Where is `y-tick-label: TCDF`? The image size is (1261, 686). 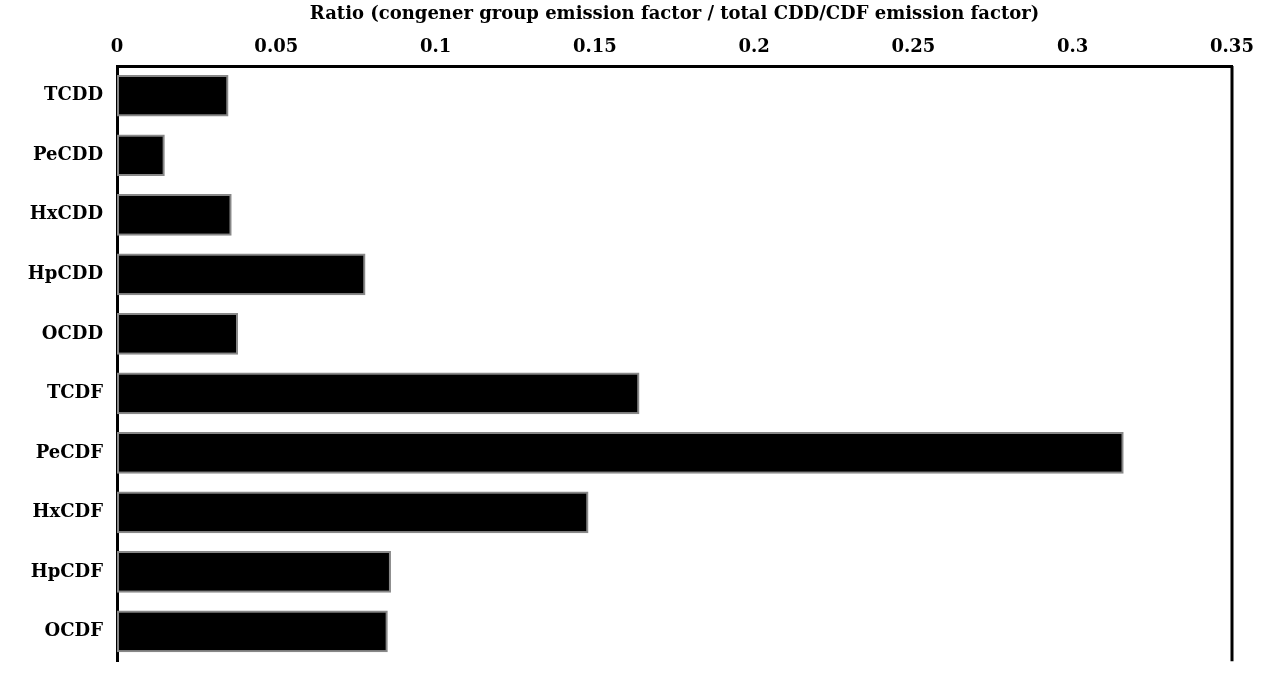
y-tick-label: TCDF is located at coordinates (75, 392).